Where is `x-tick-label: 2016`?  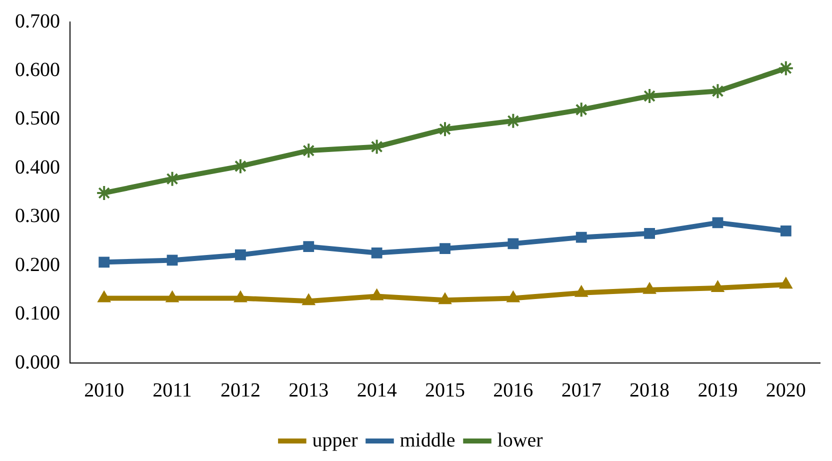 x-tick-label: 2016 is located at coordinates (513, 390).